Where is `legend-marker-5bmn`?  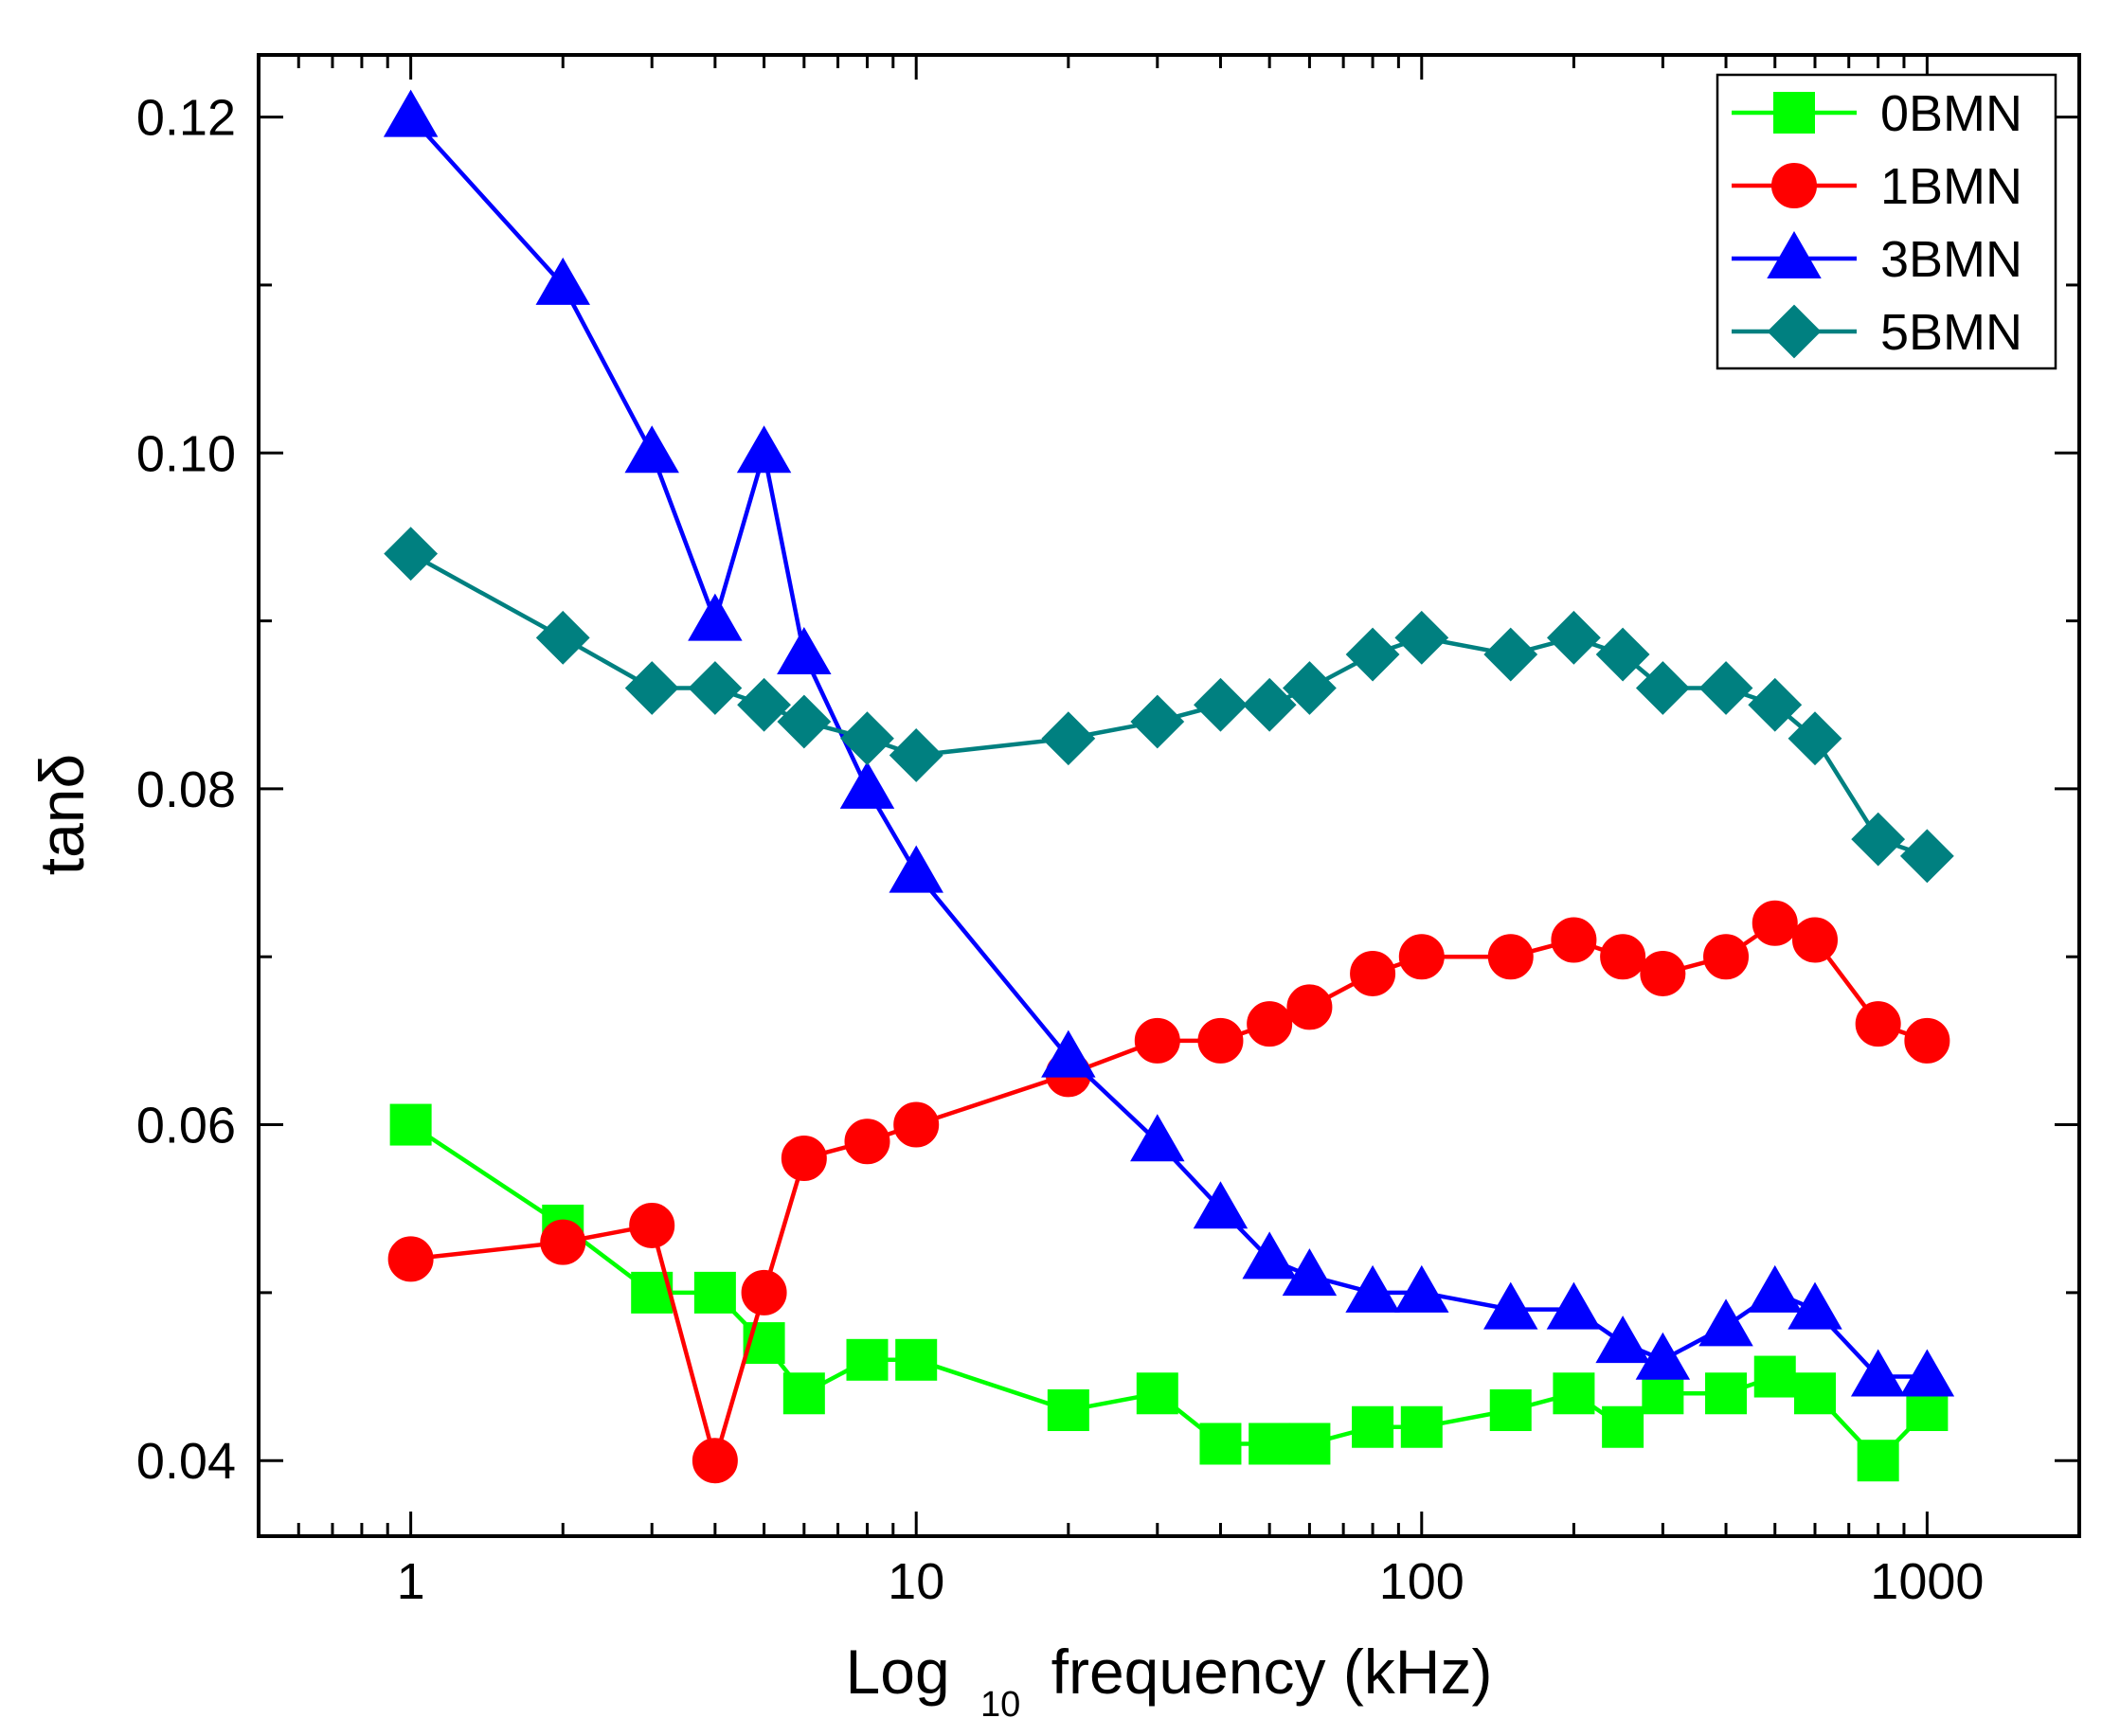
legend-marker-5bmn is located at coordinates (1794, 331).